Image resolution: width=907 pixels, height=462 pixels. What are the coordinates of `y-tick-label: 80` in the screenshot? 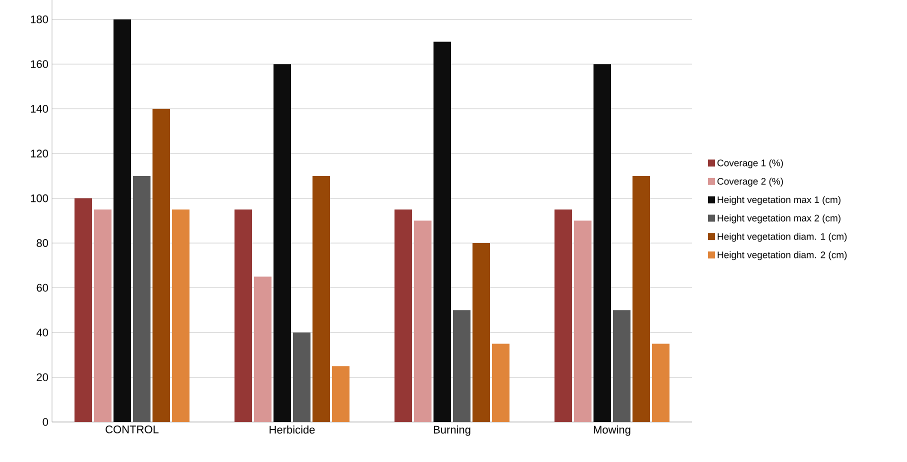 It's located at (42, 243).